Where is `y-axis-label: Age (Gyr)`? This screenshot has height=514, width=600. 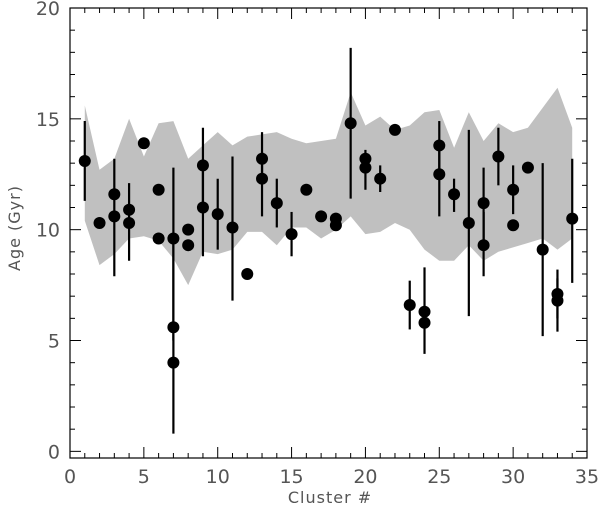 y-axis-label: Age (Gyr) is located at coordinates (14, 228).